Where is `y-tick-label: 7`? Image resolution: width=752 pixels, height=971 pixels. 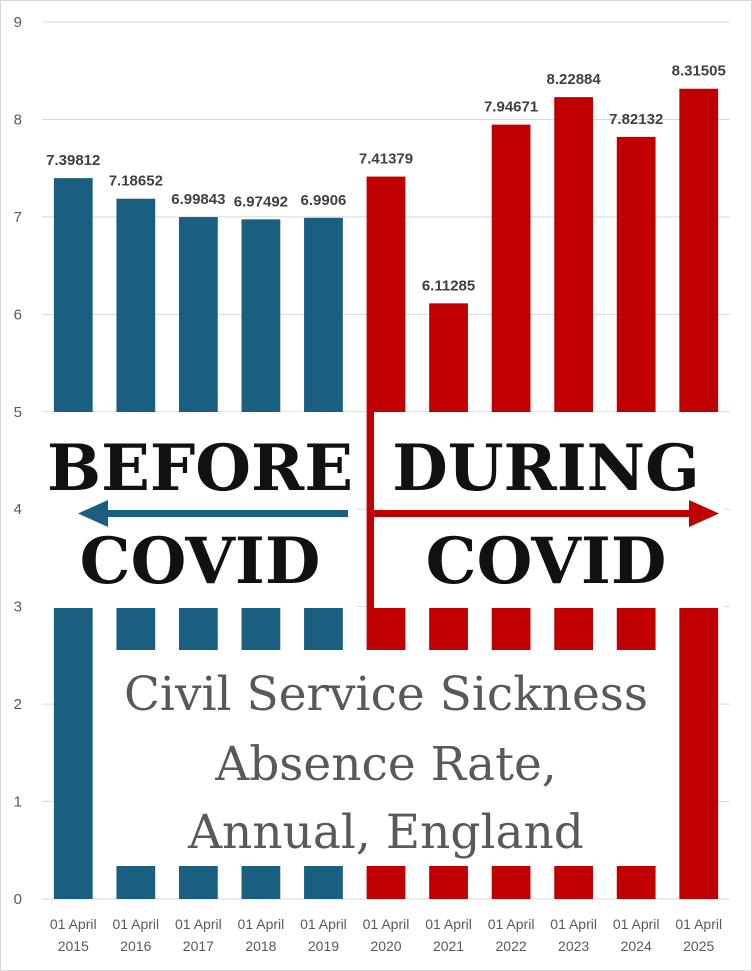 y-tick-label: 7 is located at coordinates (18, 217).